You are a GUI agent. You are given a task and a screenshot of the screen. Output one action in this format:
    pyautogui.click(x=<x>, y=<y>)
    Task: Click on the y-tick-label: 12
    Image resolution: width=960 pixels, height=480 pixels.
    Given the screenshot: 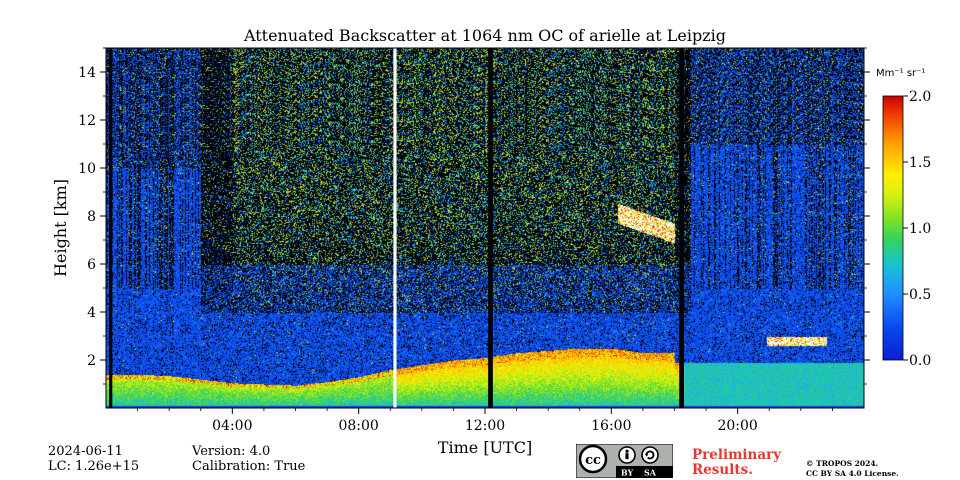 What is the action you would take?
    pyautogui.click(x=87, y=121)
    